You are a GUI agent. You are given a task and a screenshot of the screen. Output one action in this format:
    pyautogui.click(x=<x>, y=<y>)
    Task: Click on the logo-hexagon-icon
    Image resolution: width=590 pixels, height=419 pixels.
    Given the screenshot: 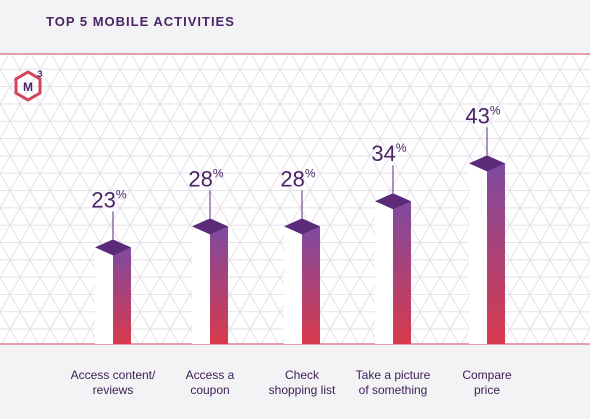 What is the action you would take?
    pyautogui.click(x=28, y=86)
    